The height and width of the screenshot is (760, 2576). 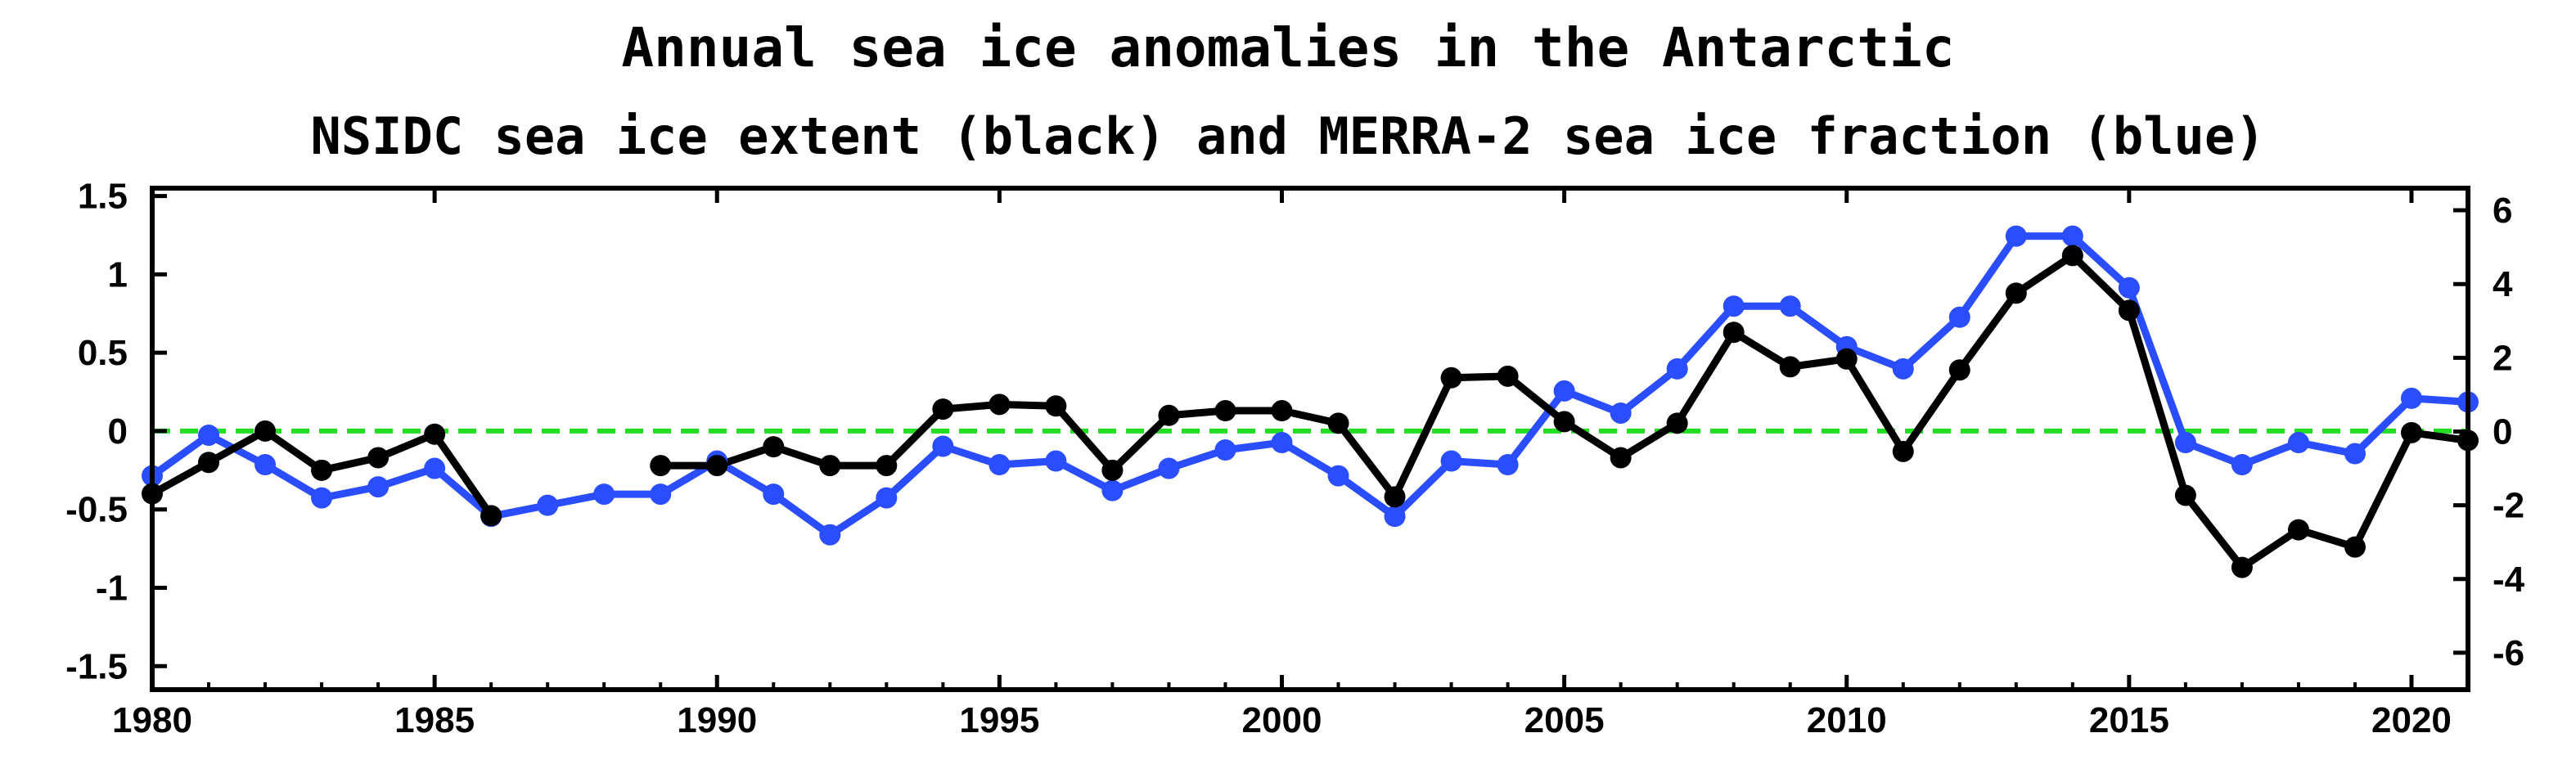 What do you see at coordinates (943, 446) in the screenshot?
I see `merra2-point-1994` at bounding box center [943, 446].